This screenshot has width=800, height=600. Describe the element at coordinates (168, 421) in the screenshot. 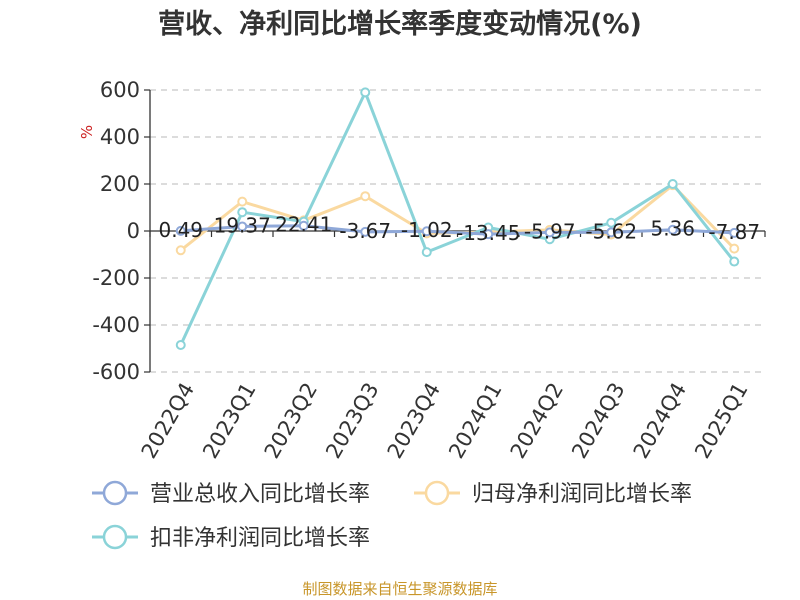

I see `x-category-label: 2022Q4` at that location.